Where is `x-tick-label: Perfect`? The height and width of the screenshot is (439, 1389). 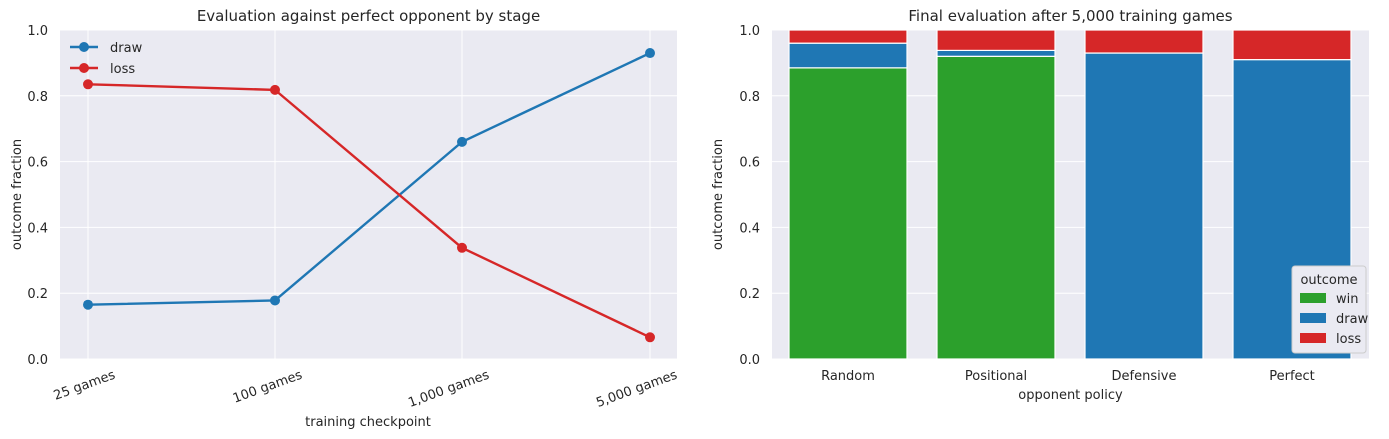 x-tick-label: Perfect is located at coordinates (1292, 376).